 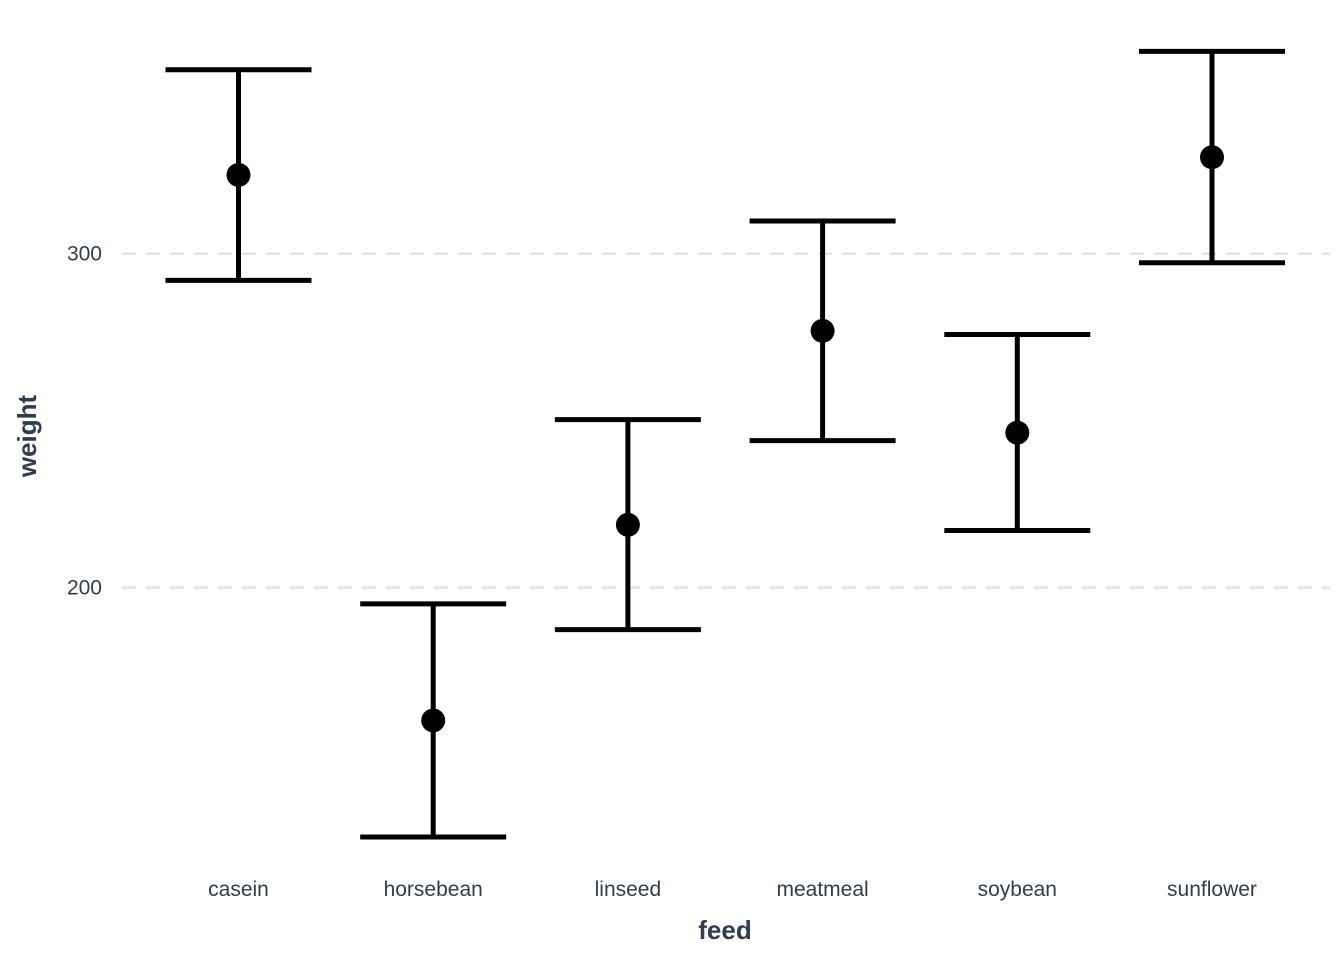 What do you see at coordinates (822, 889) in the screenshot?
I see `x-tick-label-meatmeal: meatmeal` at bounding box center [822, 889].